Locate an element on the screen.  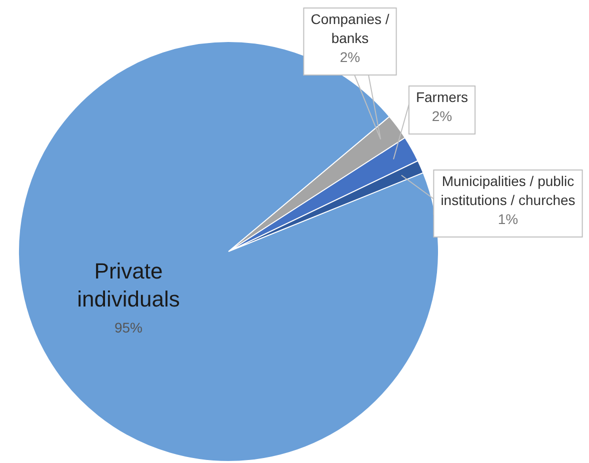
slice-label: Farmers is located at coordinates (442, 96).